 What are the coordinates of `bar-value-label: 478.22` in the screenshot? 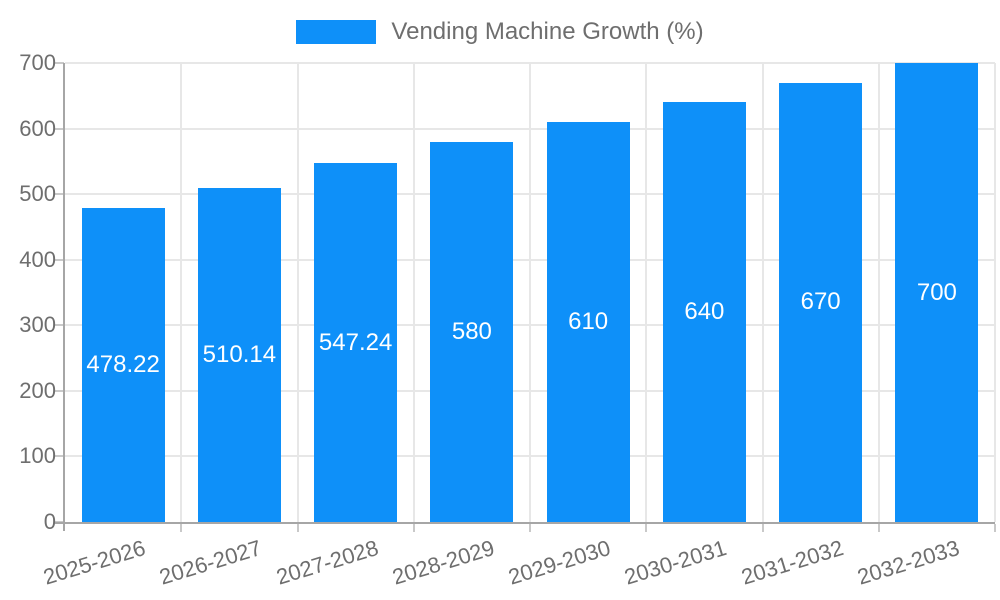 It's located at (123, 365).